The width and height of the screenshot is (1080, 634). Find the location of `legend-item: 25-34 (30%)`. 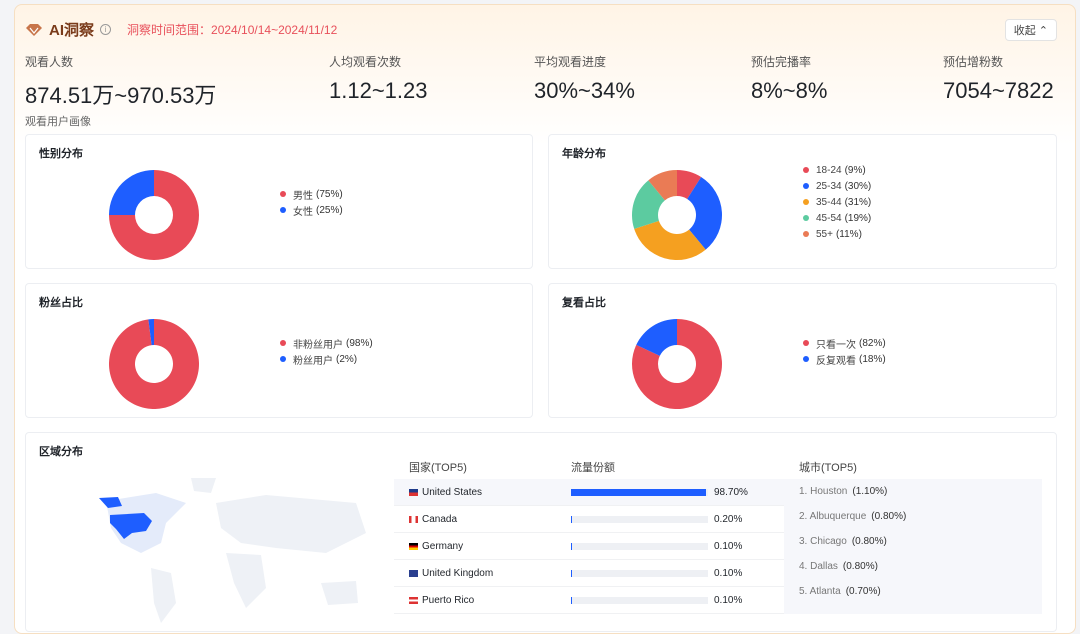

legend-item: 25-34 (30%) is located at coordinates (837, 186).